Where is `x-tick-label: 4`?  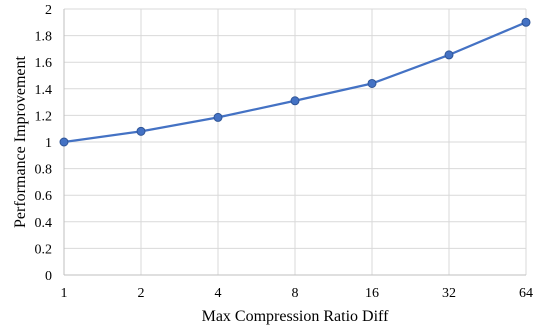 x-tick-label: 4 is located at coordinates (218, 293).